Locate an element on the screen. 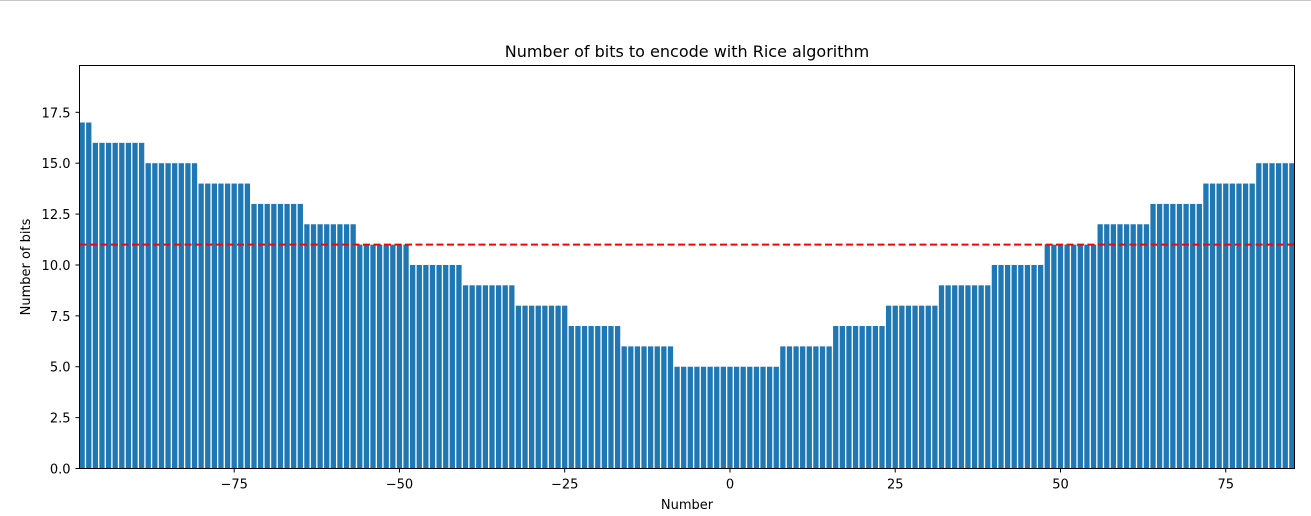 The image size is (1311, 516). y-tick-label: 0.0 is located at coordinates (60, 470).